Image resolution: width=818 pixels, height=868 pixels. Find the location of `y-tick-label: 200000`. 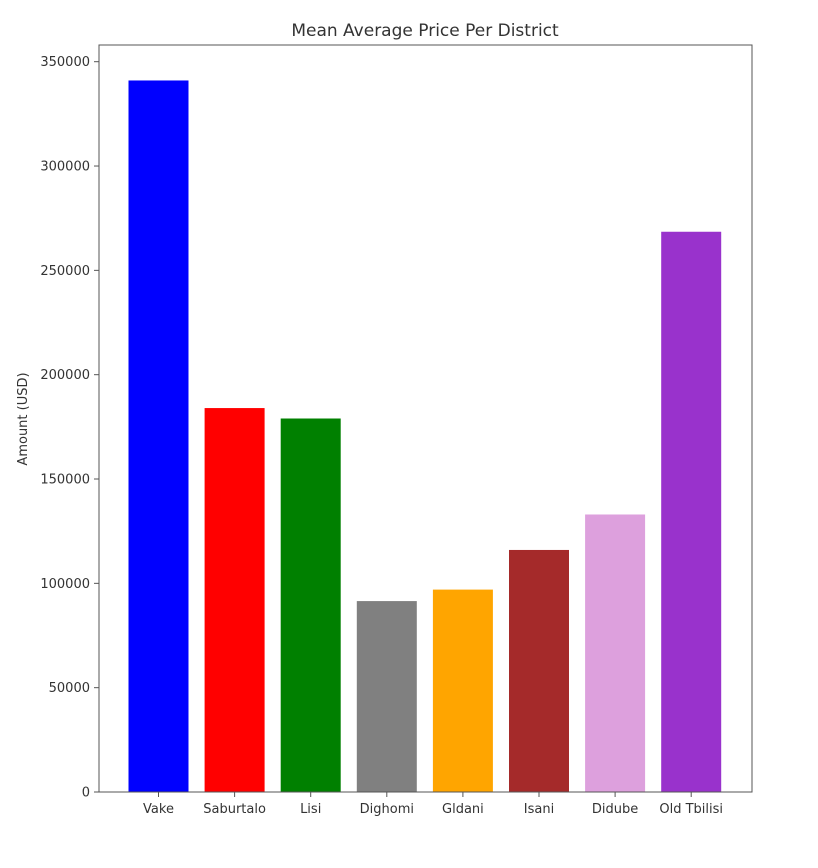

y-tick-label: 200000 is located at coordinates (65, 375).